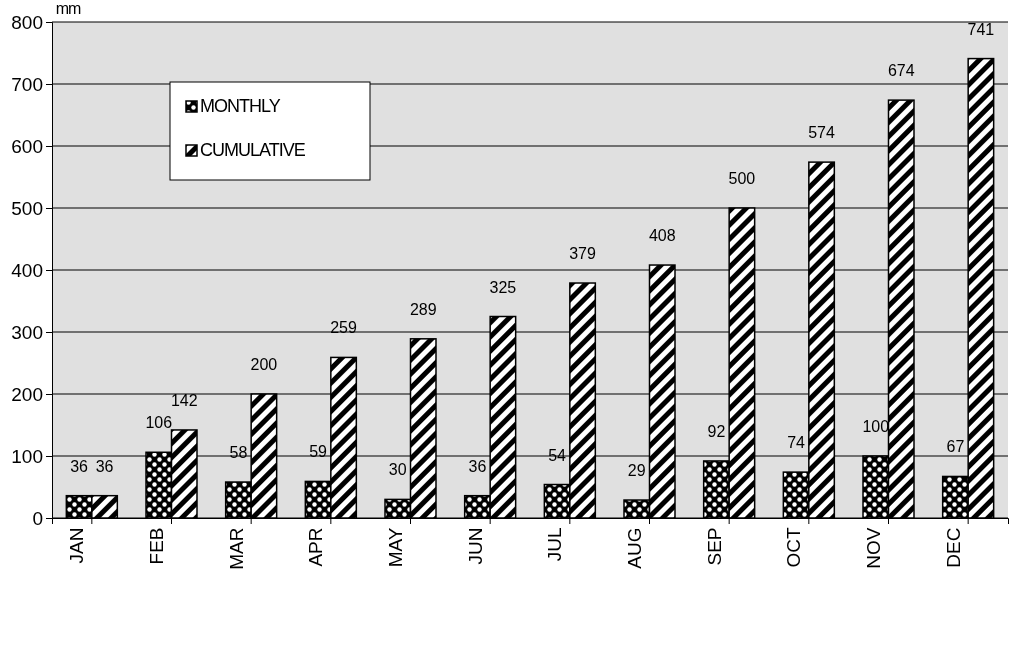 The height and width of the screenshot is (656, 1016). I want to click on y-tick-label: 400, so click(27, 270).